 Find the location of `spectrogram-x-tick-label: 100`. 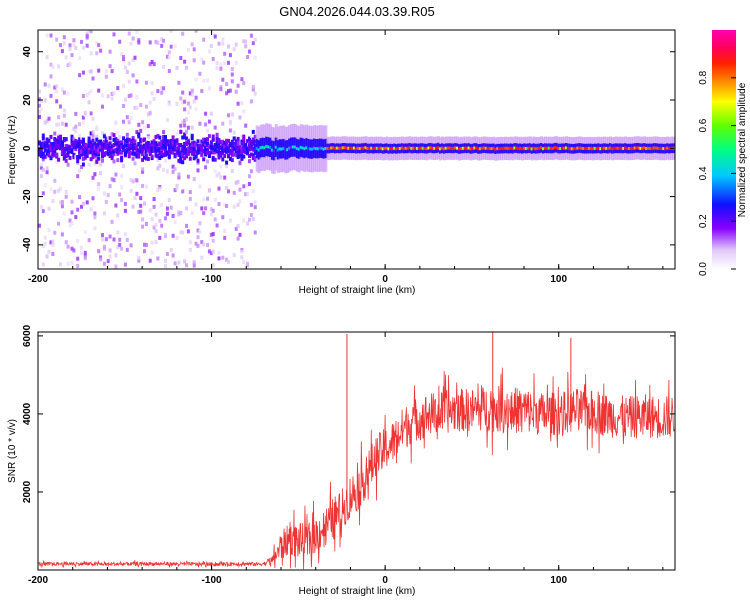

spectrogram-x-tick-label: 100 is located at coordinates (558, 279).